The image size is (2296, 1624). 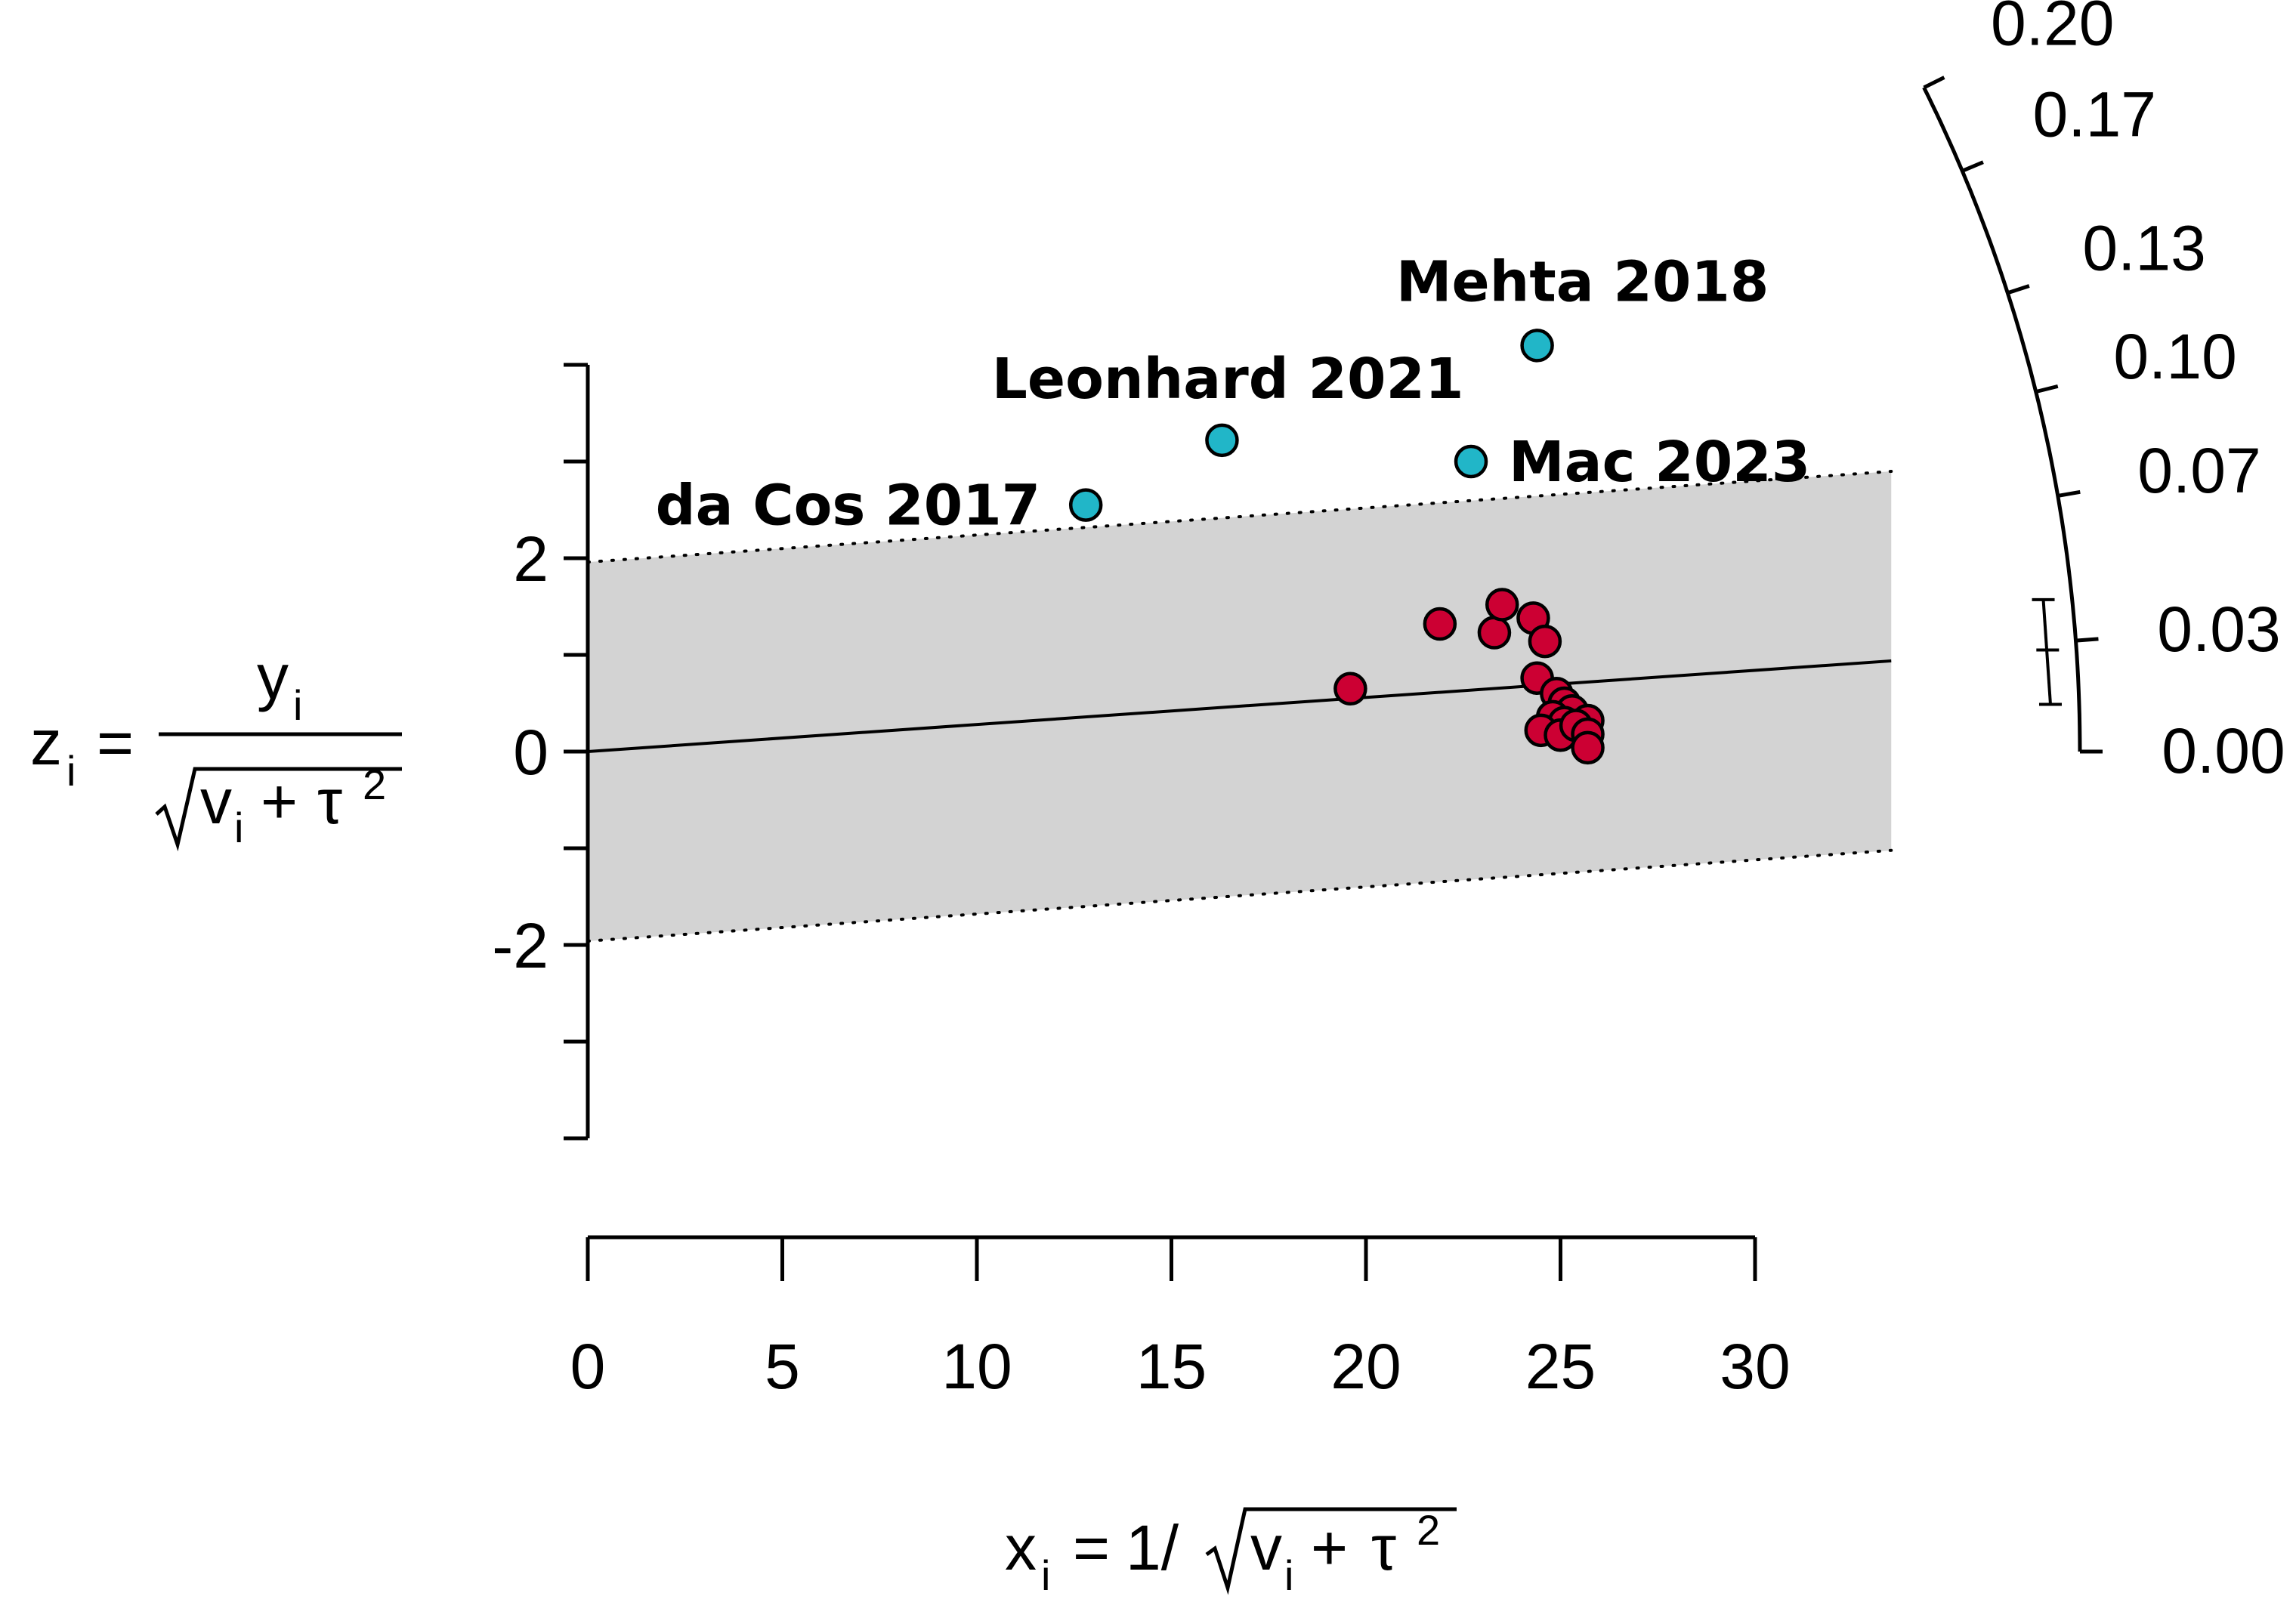 What do you see at coordinates (216, 746) in the screenshot?
I see `y-axis-label: z i = y i v i + τ 2` at bounding box center [216, 746].